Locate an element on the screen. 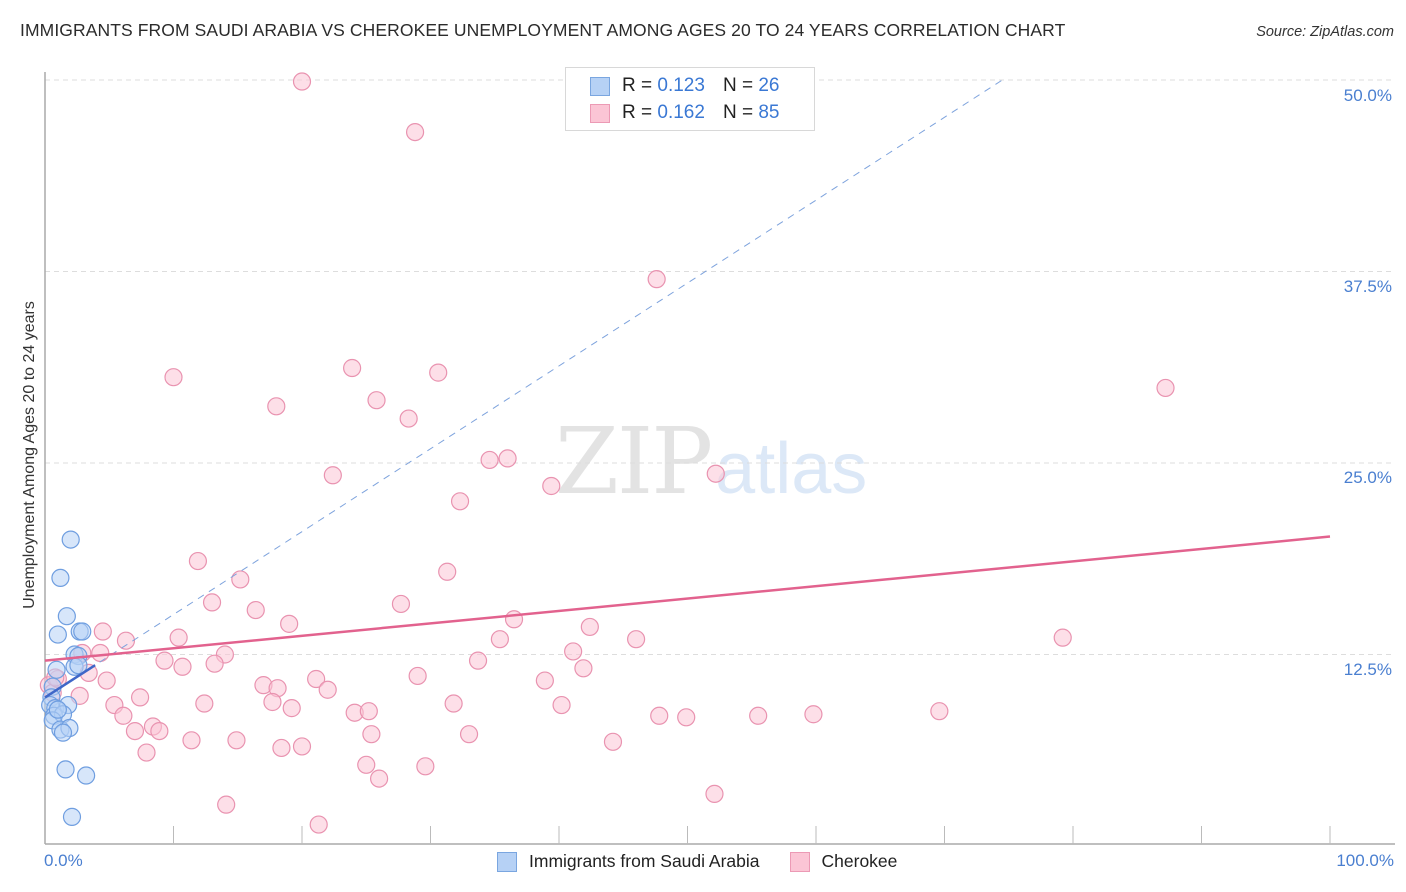 Image resolution: width=1406 pixels, height=892 pixels. series-legend: Immigrants from Saudi Arabia Cherokee is located at coordinates (712, 861).